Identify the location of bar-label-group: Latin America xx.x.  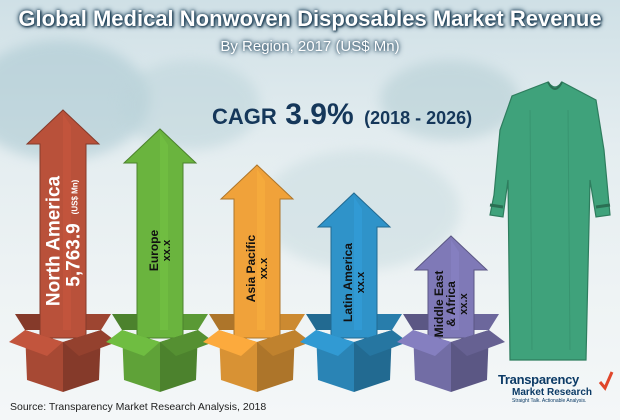
(354, 282).